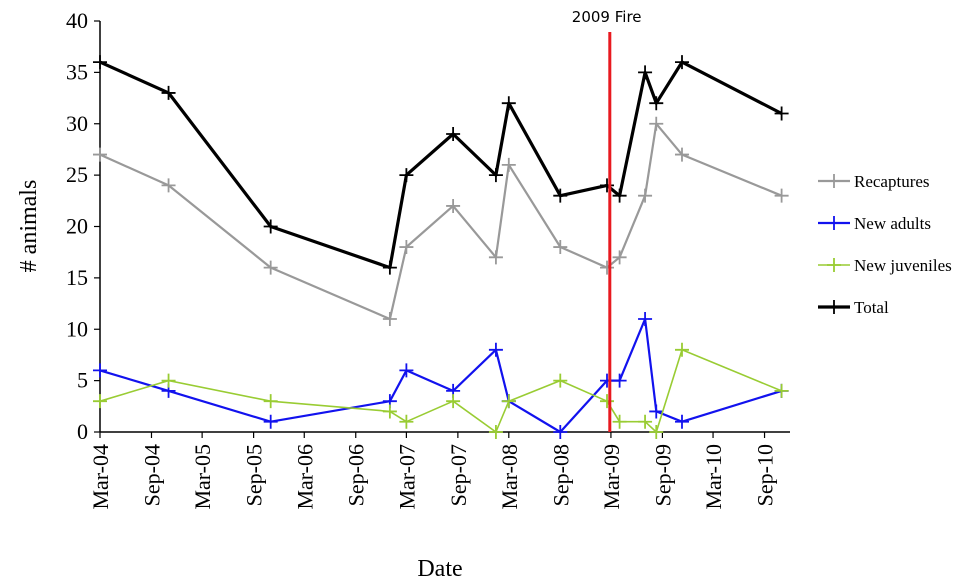  I want to click on legend-label: Recaptures, so click(892, 181).